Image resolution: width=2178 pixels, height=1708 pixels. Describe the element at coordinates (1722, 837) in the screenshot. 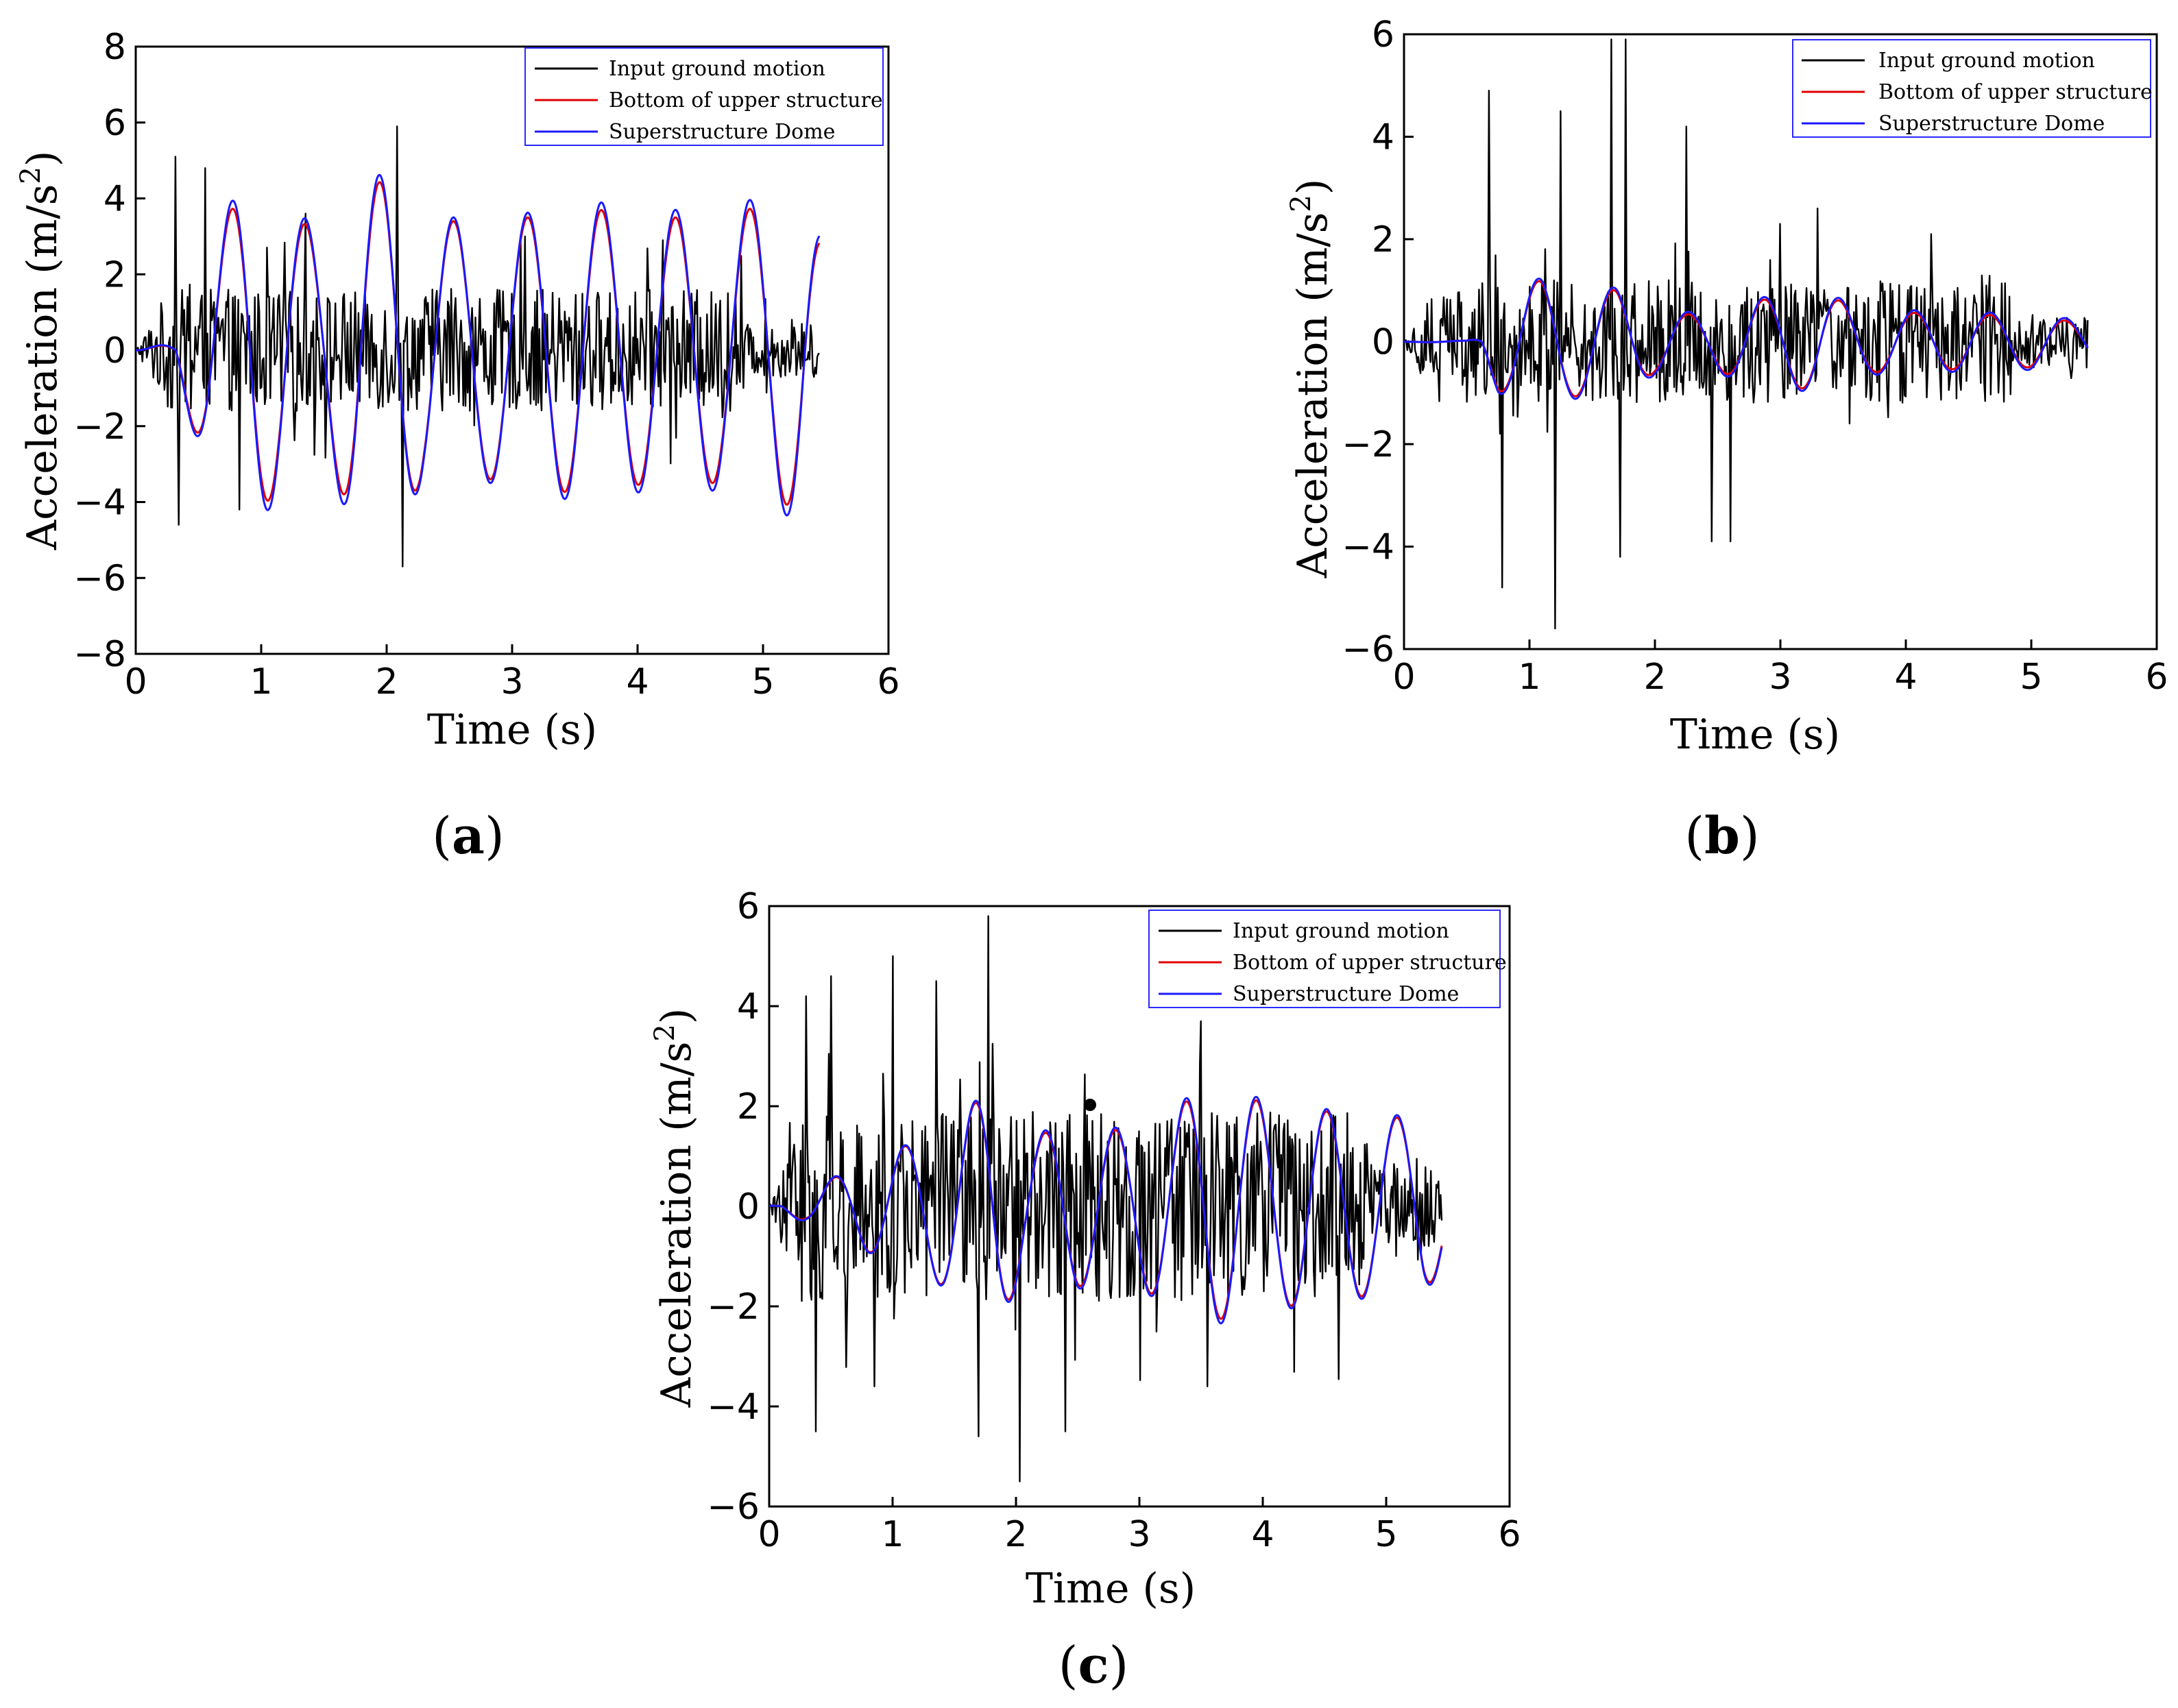

I see `panel-label-b: (b)` at that location.